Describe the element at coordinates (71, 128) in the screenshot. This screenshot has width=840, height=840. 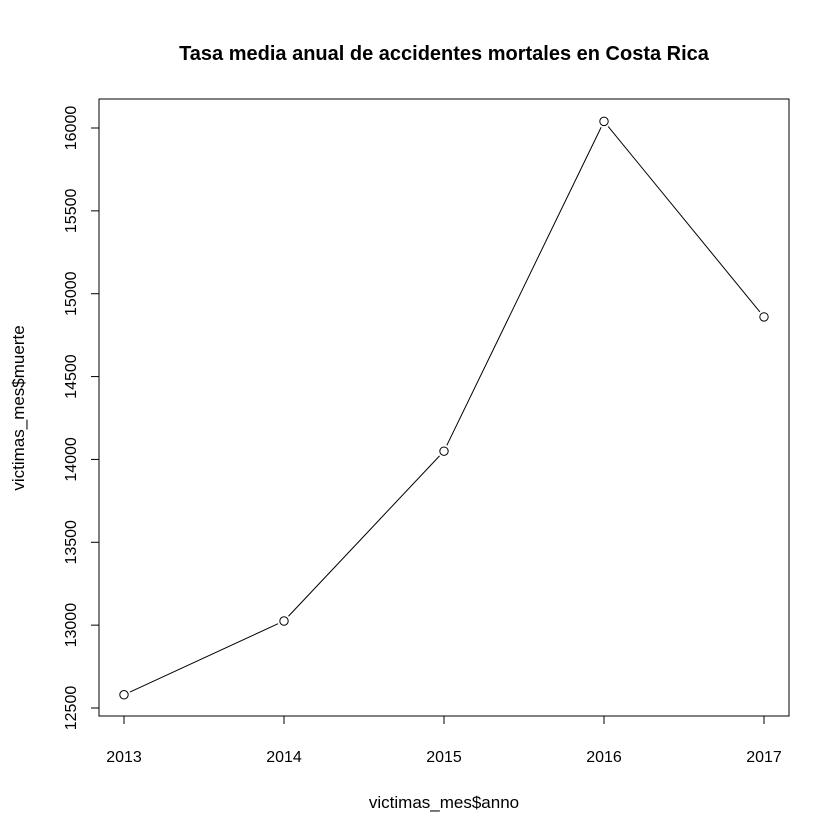
I see `y-tick-label: 16000` at that location.